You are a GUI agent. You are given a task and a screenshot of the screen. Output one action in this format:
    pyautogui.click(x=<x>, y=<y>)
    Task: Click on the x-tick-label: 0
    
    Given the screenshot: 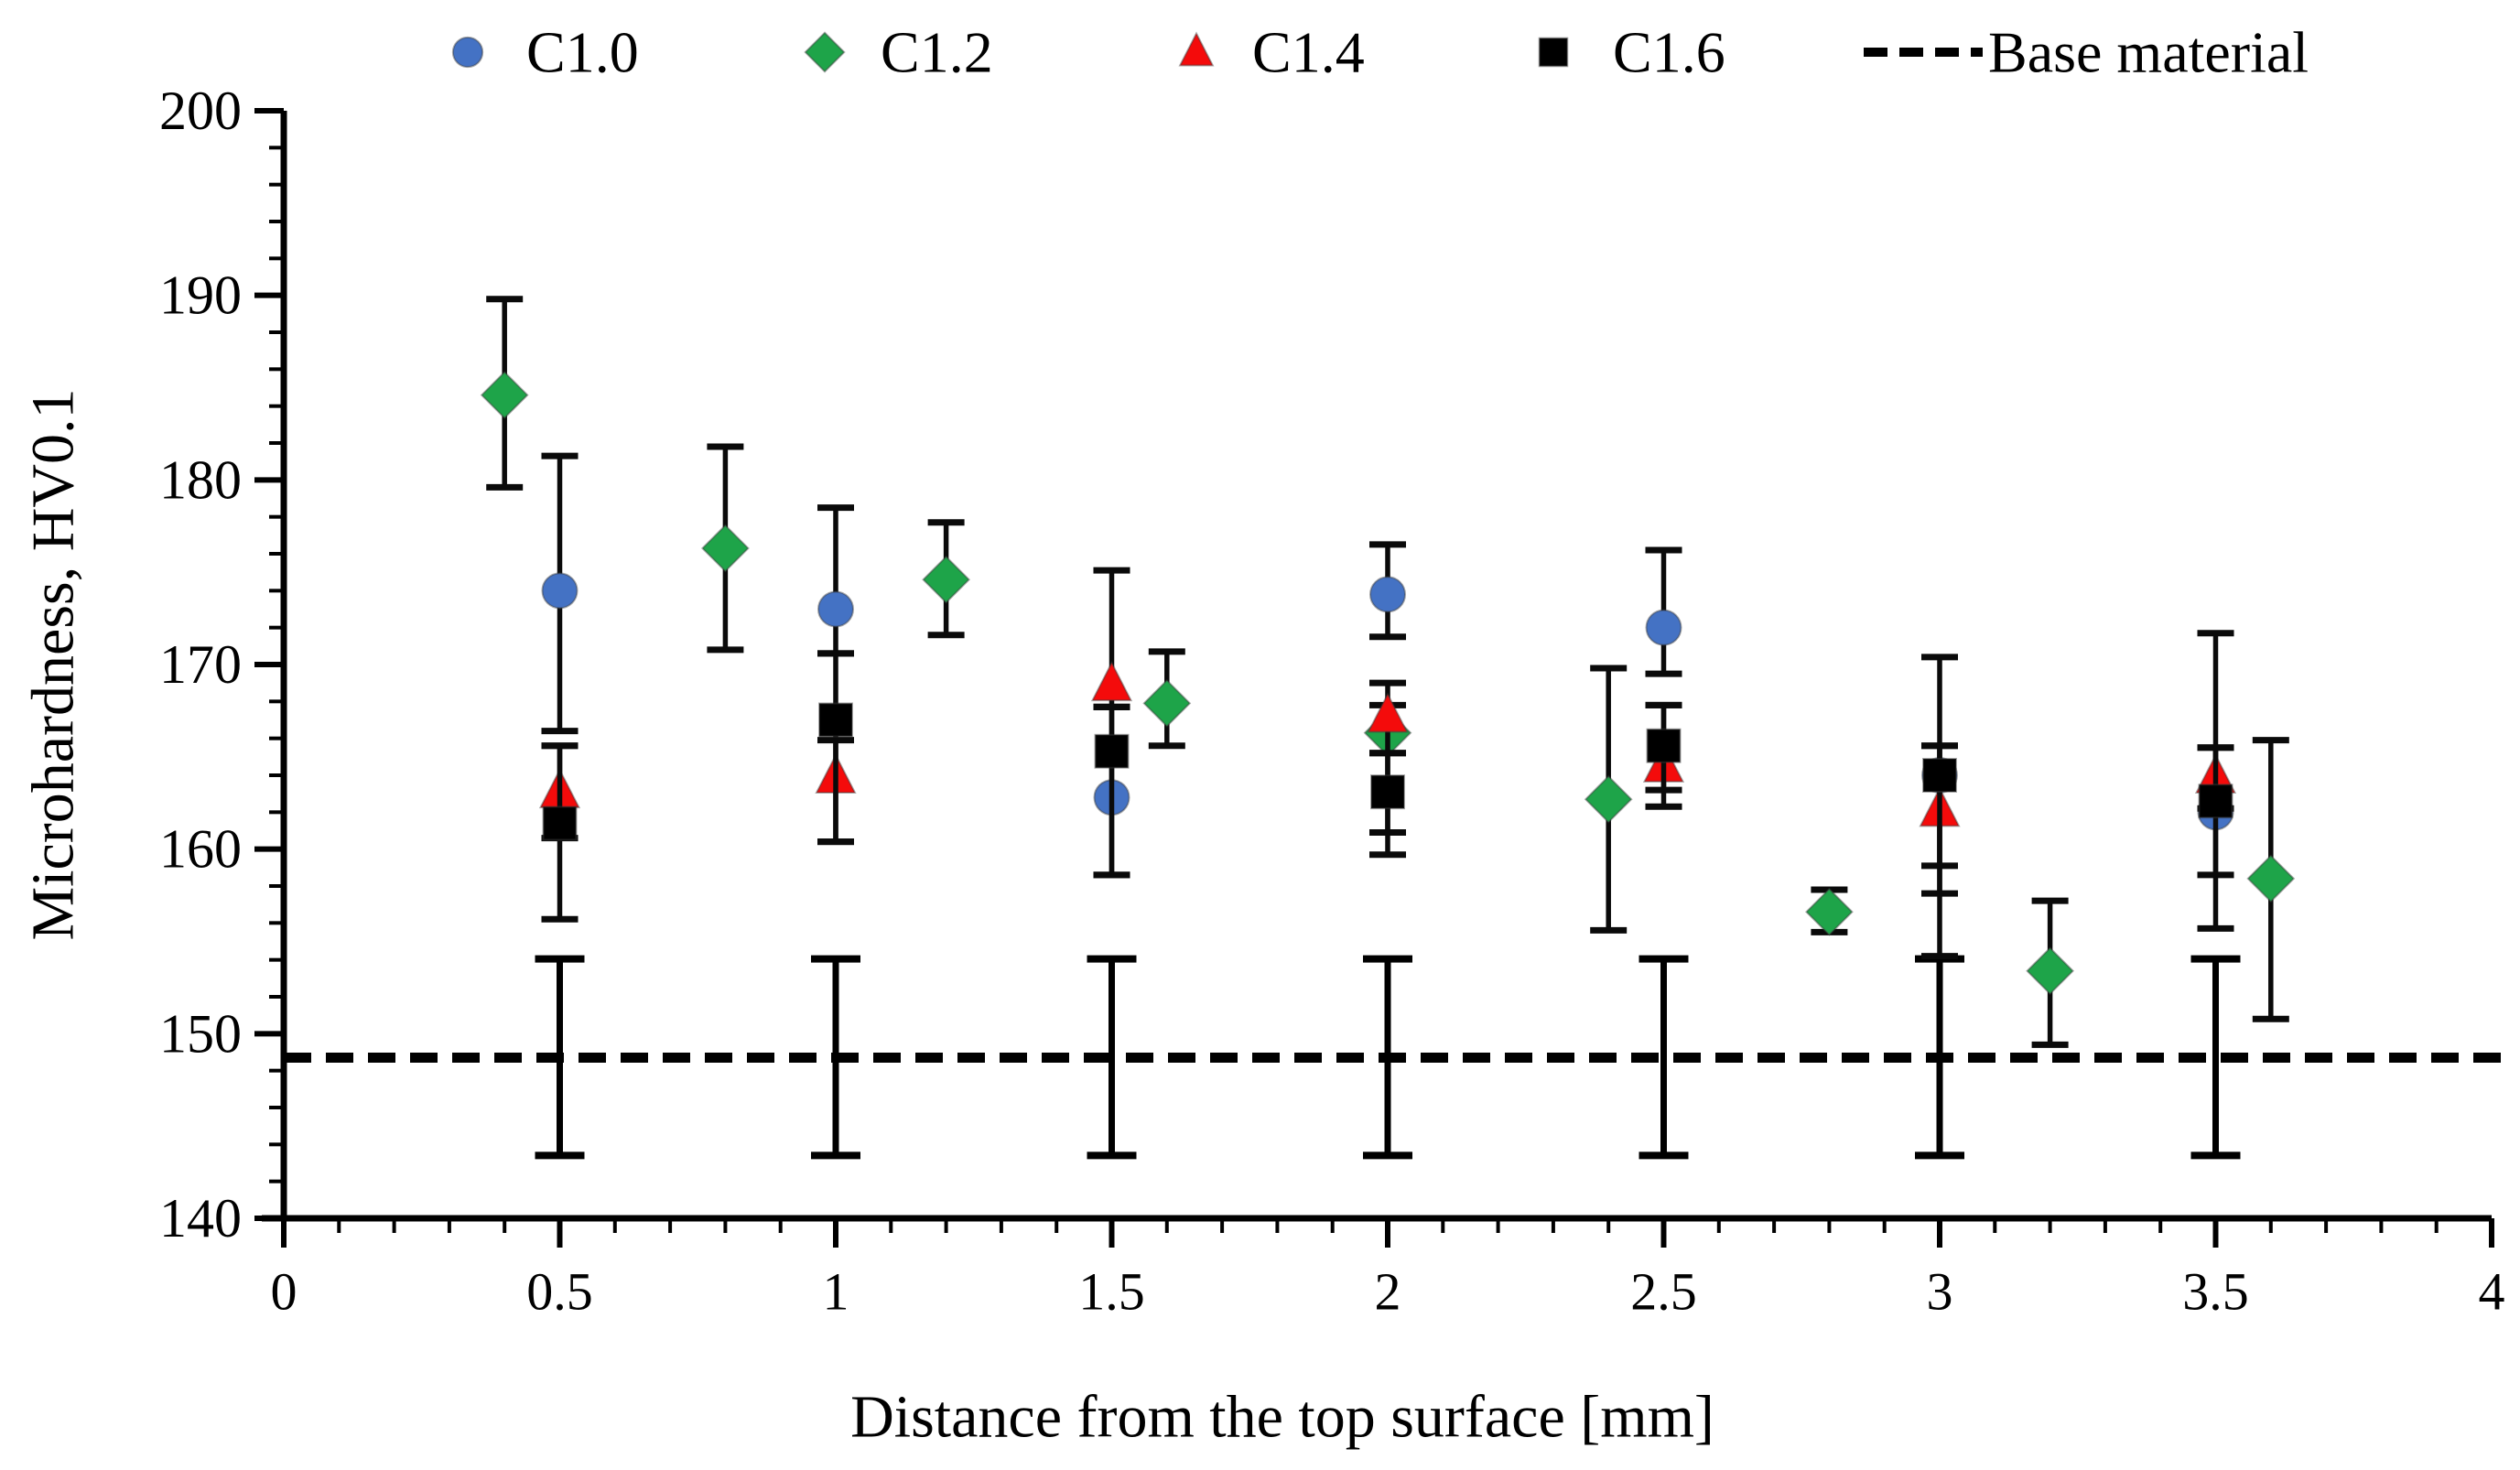 What is the action you would take?
    pyautogui.click(x=284, y=1292)
    